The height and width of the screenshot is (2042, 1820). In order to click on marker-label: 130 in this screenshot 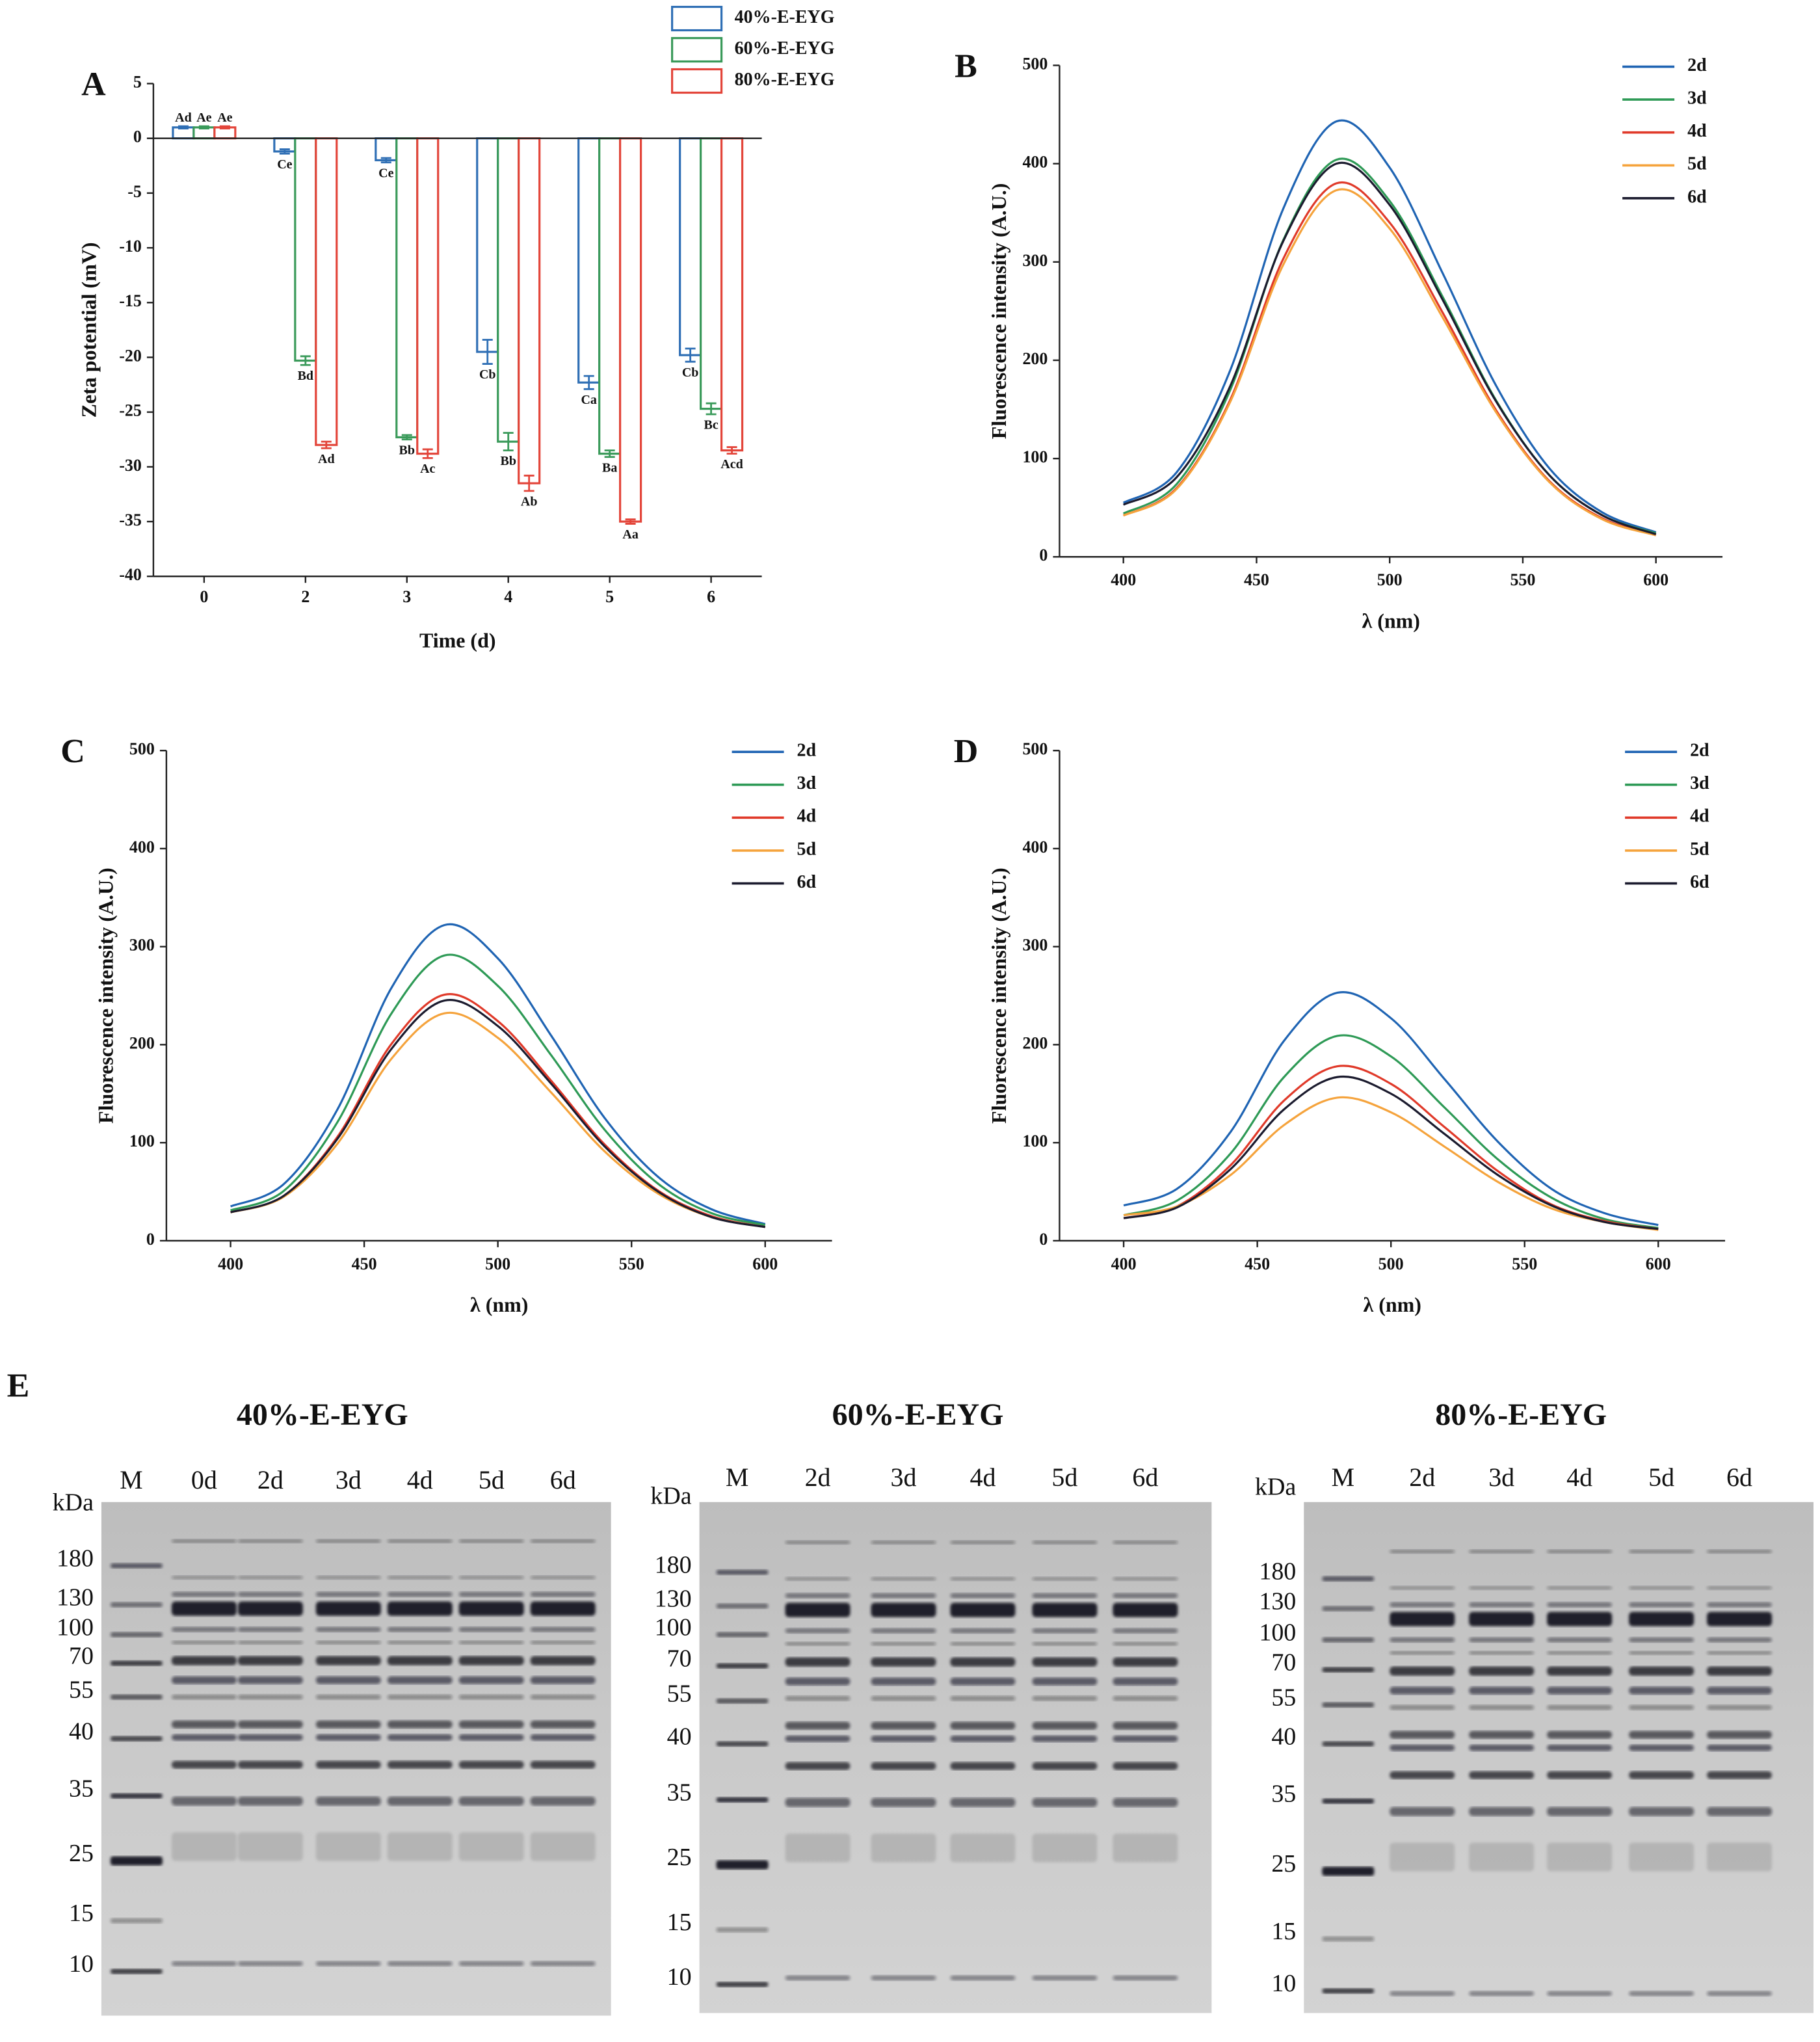, I will do `click(1277, 1601)`.